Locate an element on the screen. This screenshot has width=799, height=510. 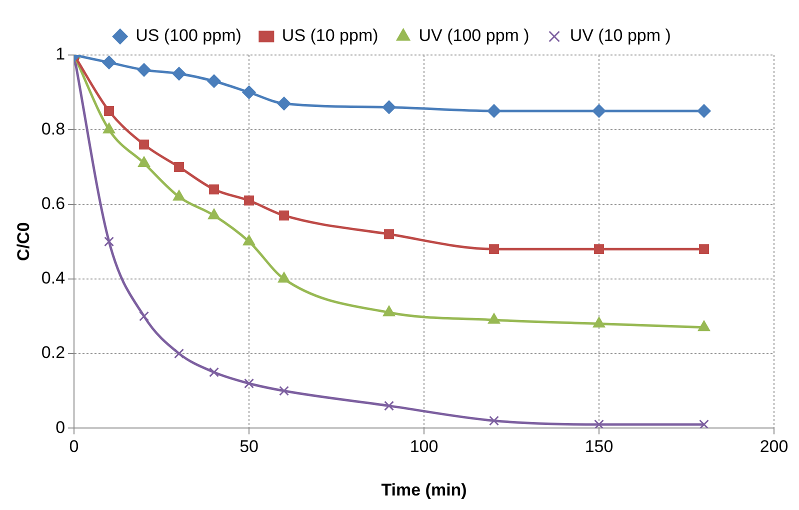
x-tick-label: 150 is located at coordinates (599, 446).